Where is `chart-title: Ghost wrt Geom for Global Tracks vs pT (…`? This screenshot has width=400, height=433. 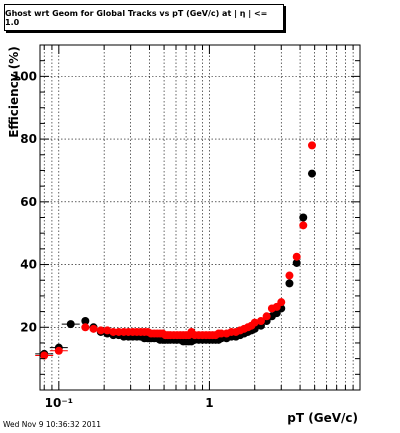 chart-title: Ghost wrt Geom for Global Tracks vs pT (… is located at coordinates (136, 17).